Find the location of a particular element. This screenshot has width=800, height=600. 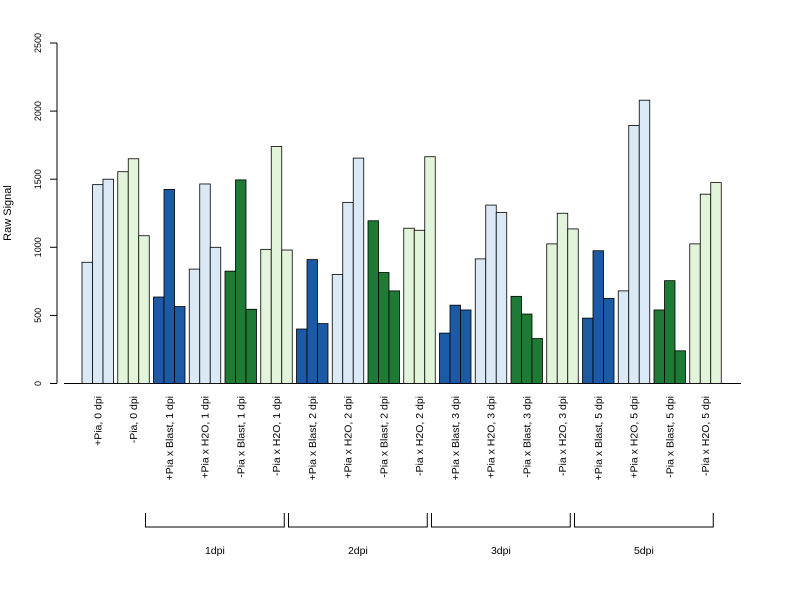

x-tick-label: +Pia x H2O, 2 dpi is located at coordinates (349, 437).